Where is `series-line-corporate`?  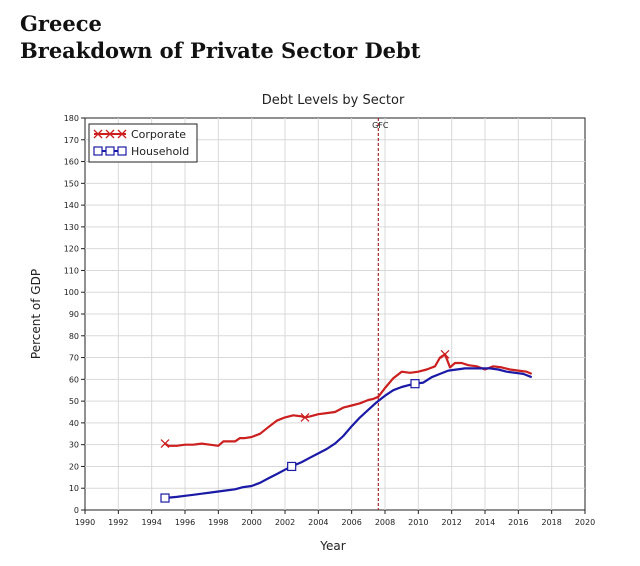
series-line-corporate is located at coordinates (348, 400).